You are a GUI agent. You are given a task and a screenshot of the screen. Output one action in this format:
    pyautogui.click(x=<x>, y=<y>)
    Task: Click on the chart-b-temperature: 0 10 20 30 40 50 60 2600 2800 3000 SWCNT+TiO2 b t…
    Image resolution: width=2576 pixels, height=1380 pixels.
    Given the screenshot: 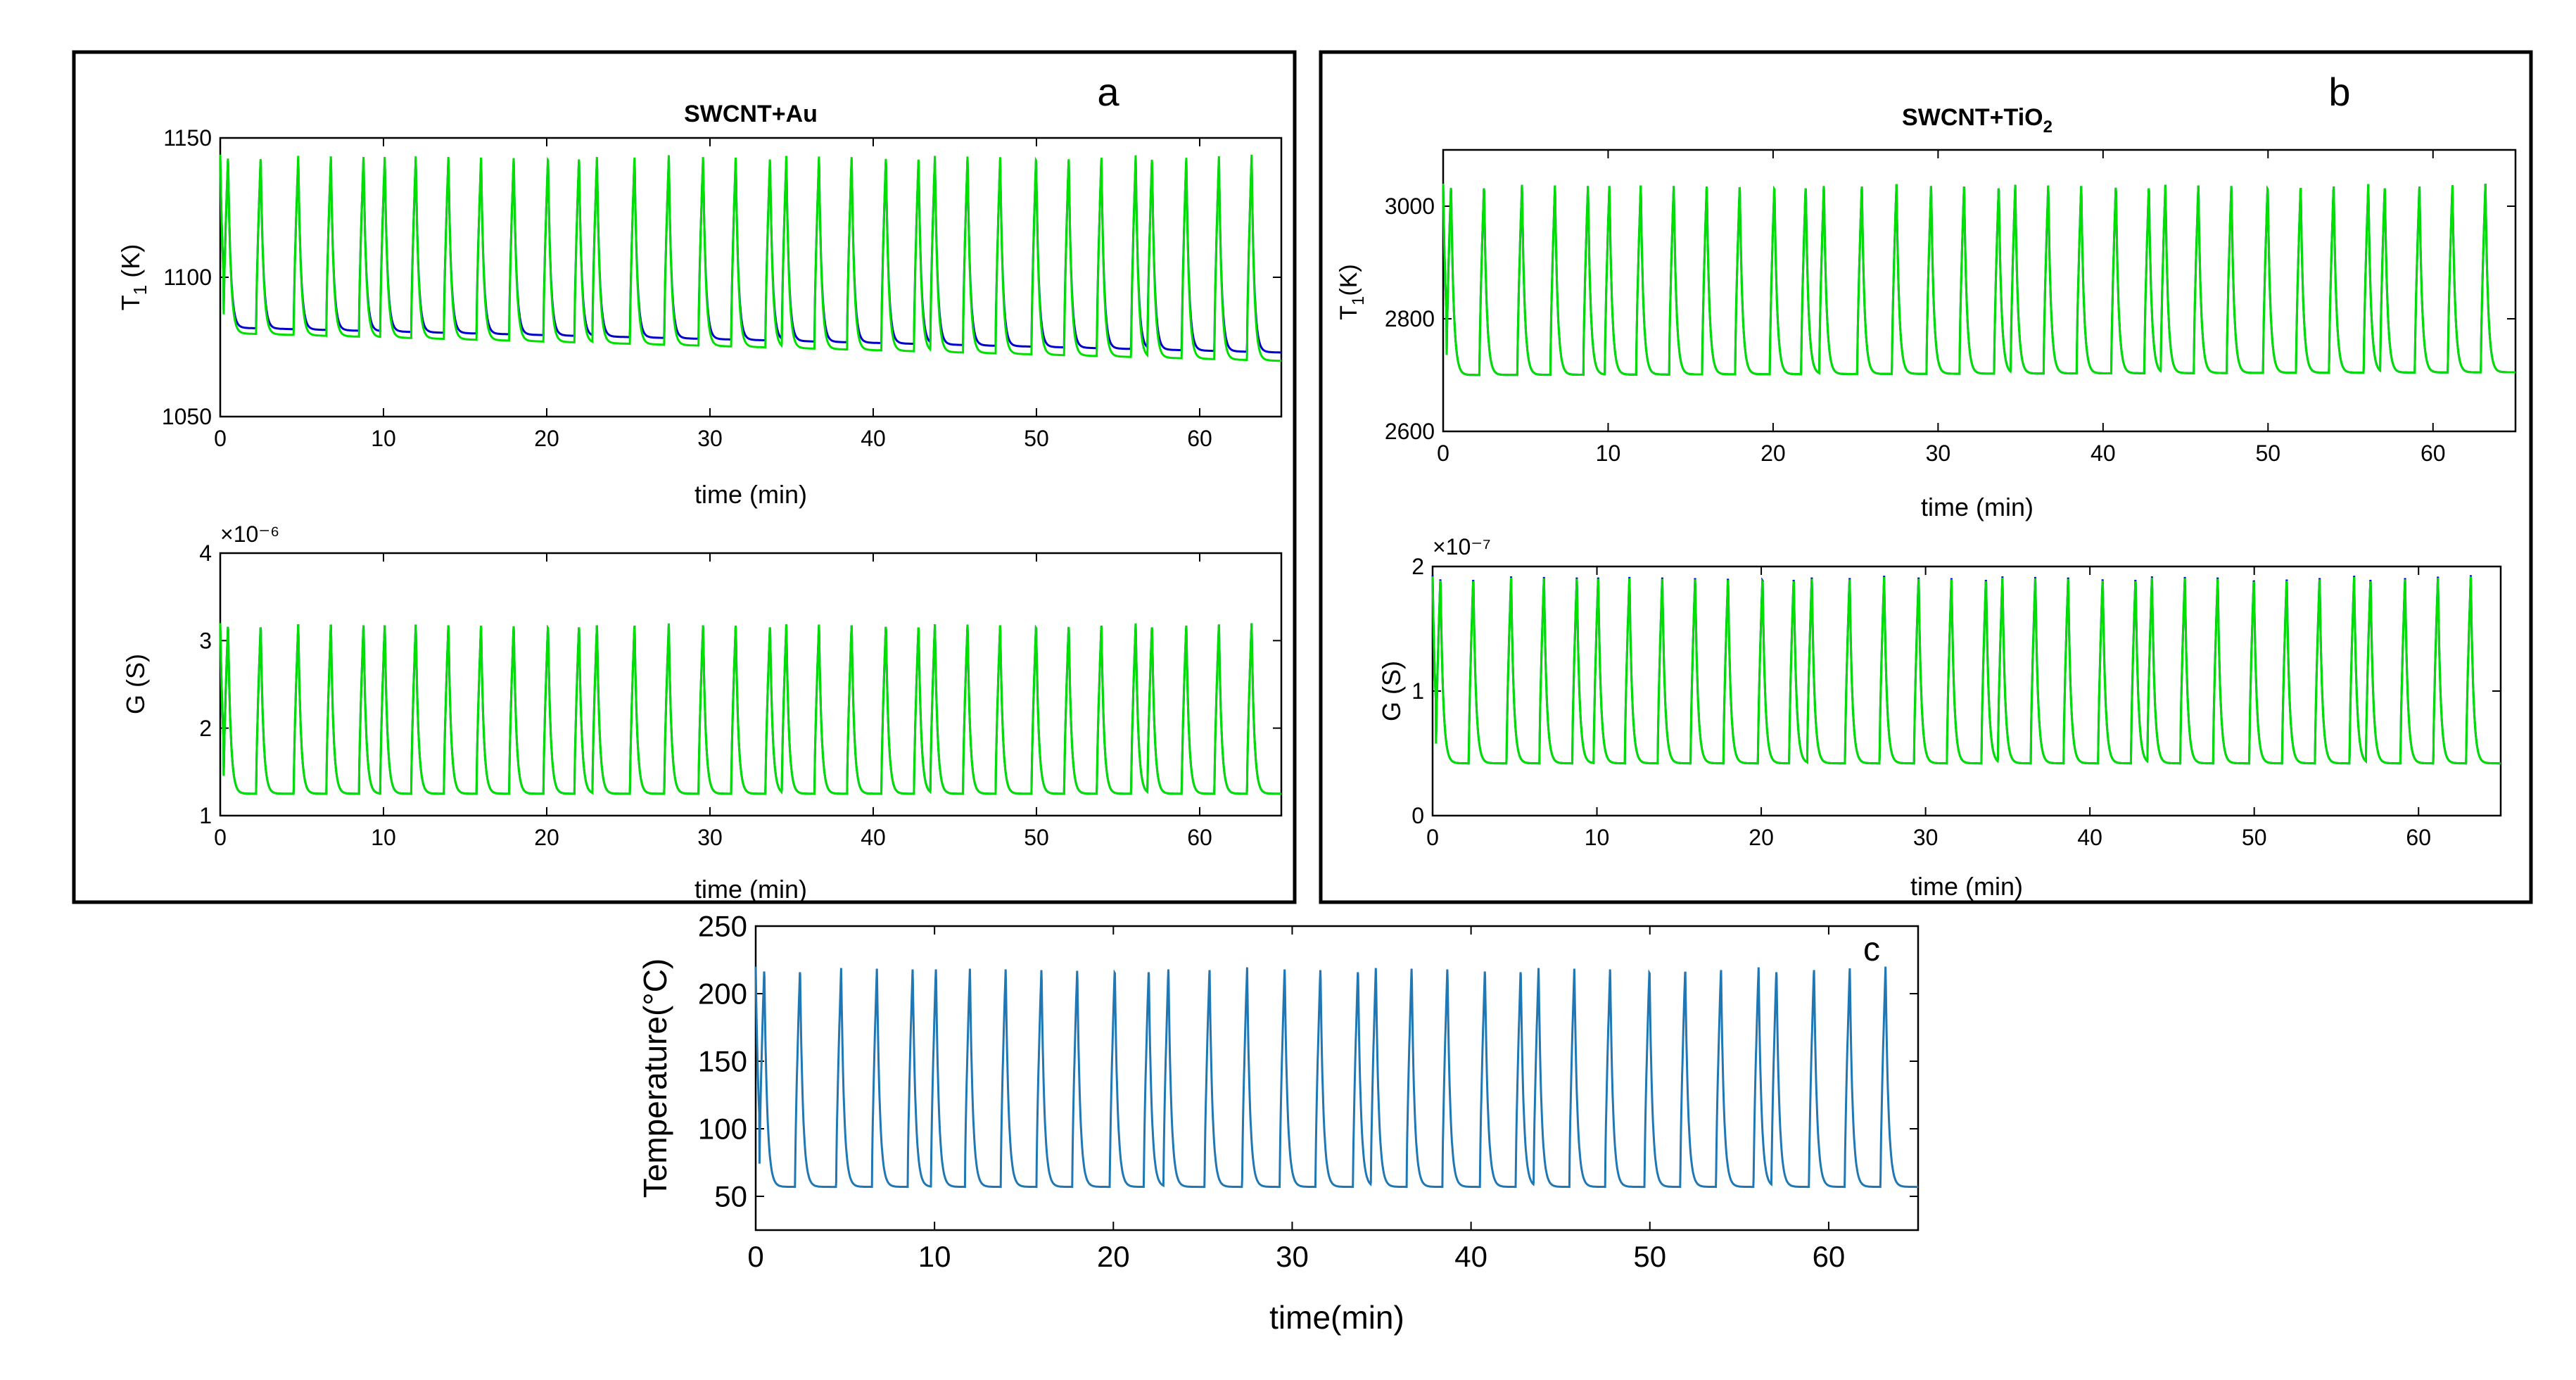 What is the action you would take?
    pyautogui.click(x=1926, y=295)
    